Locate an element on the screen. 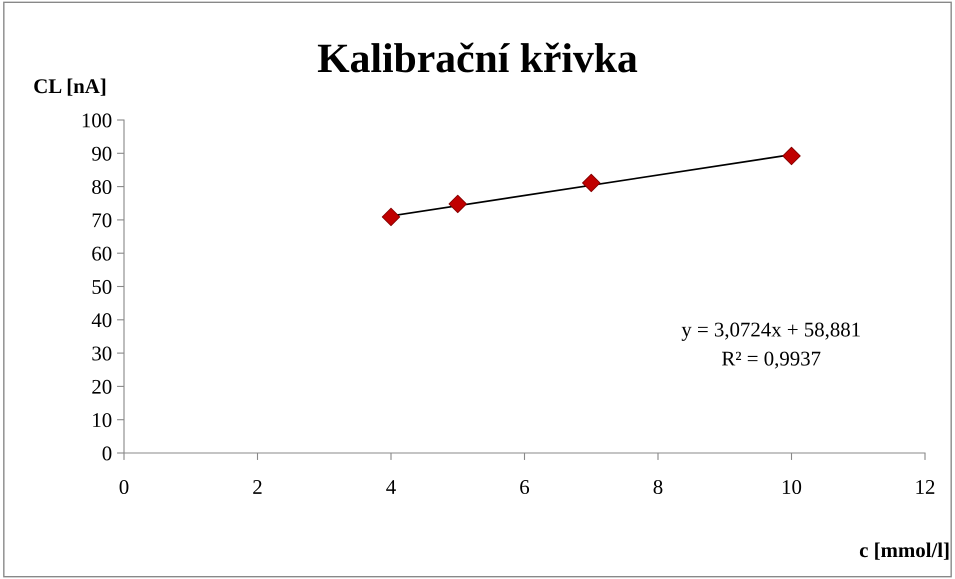 The height and width of the screenshot is (579, 955). y-tick-label: 10 is located at coordinates (102, 420).